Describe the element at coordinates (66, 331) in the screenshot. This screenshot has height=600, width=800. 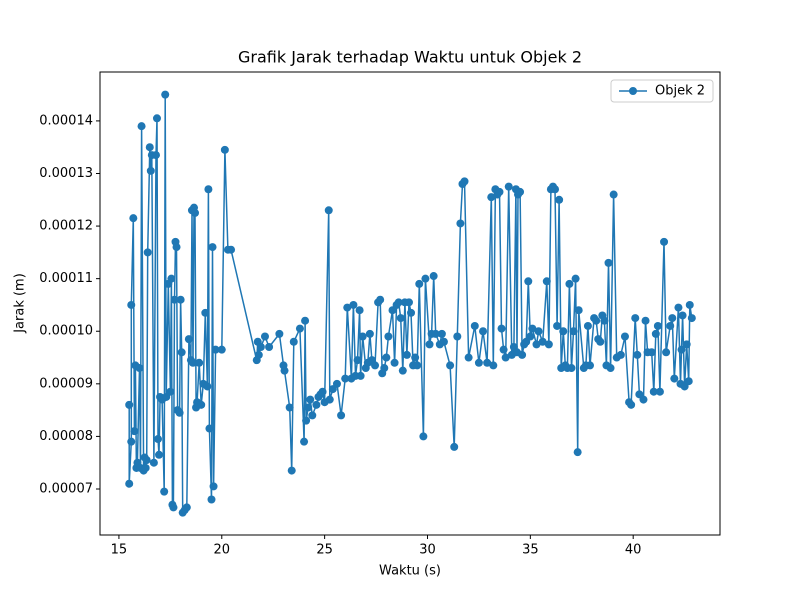
I see `y-tick-label: 0.00010` at that location.